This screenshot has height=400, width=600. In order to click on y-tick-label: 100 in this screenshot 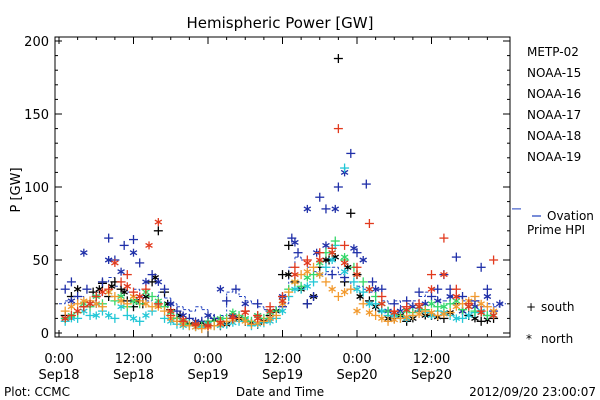, I will do `click(36, 188)`.